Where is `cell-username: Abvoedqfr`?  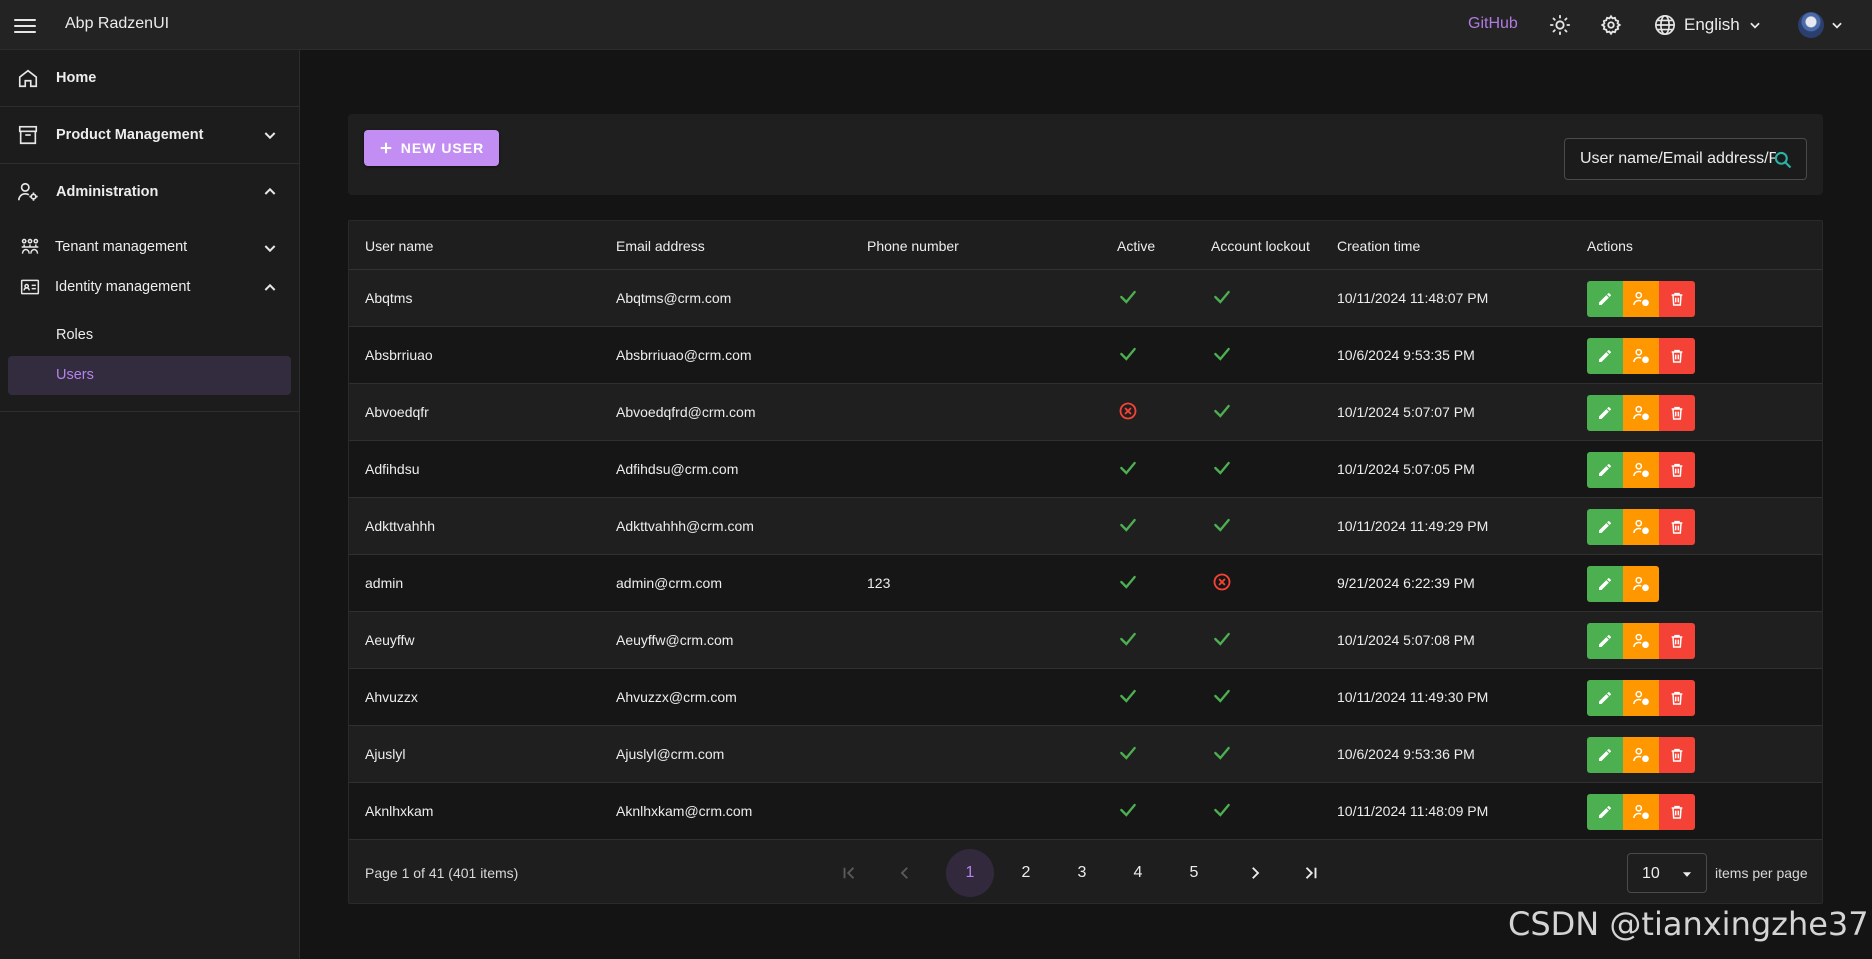
cell-username: Abvoedqfr is located at coordinates (397, 412).